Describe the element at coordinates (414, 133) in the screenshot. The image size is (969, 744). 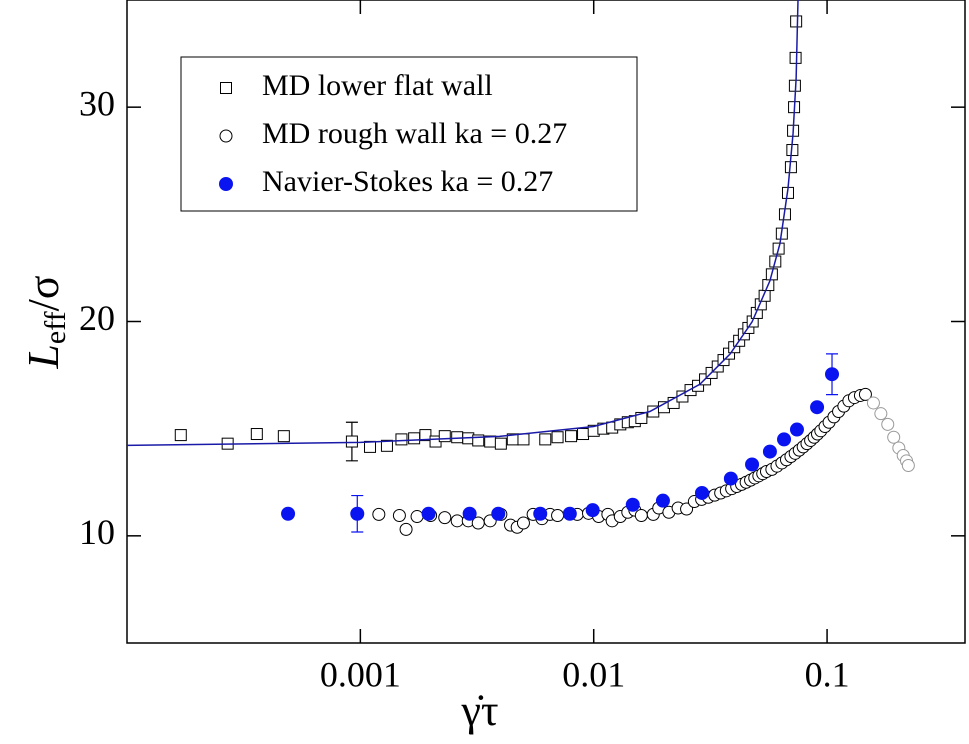
I see `legend-label: MD rough wall ka = 0.27` at that location.